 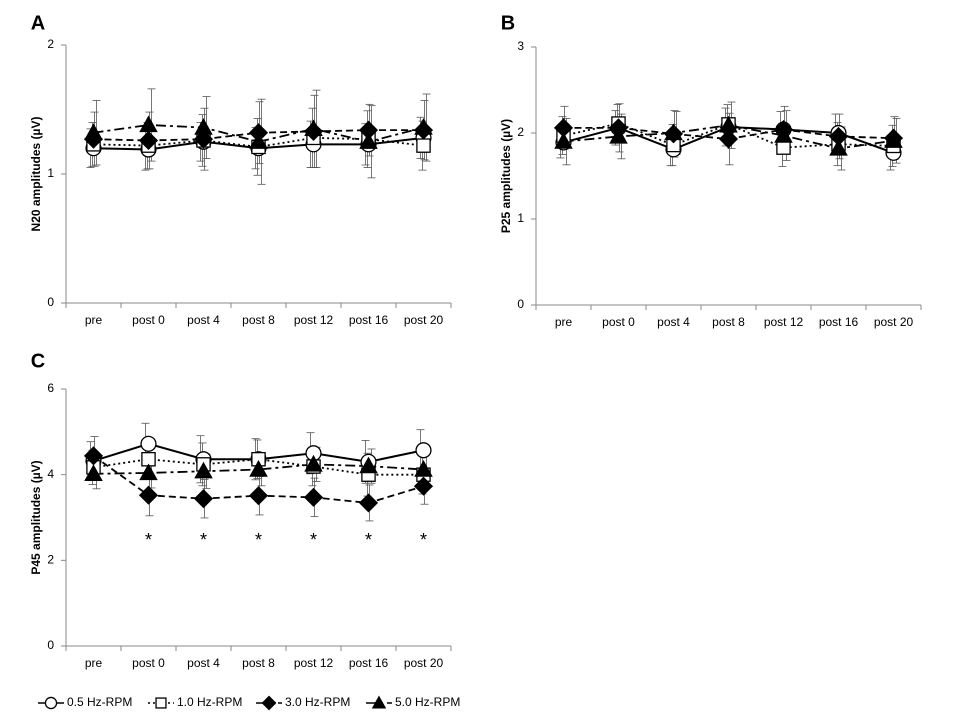 I want to click on legend-marker-diamond, so click(x=269, y=703).